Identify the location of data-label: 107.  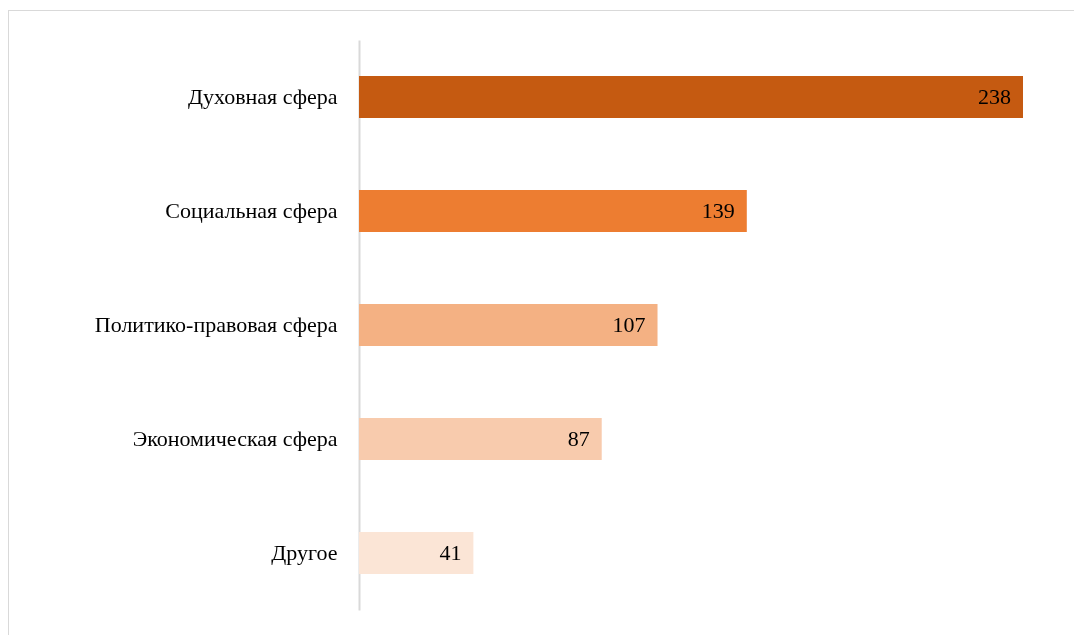
(629, 324).